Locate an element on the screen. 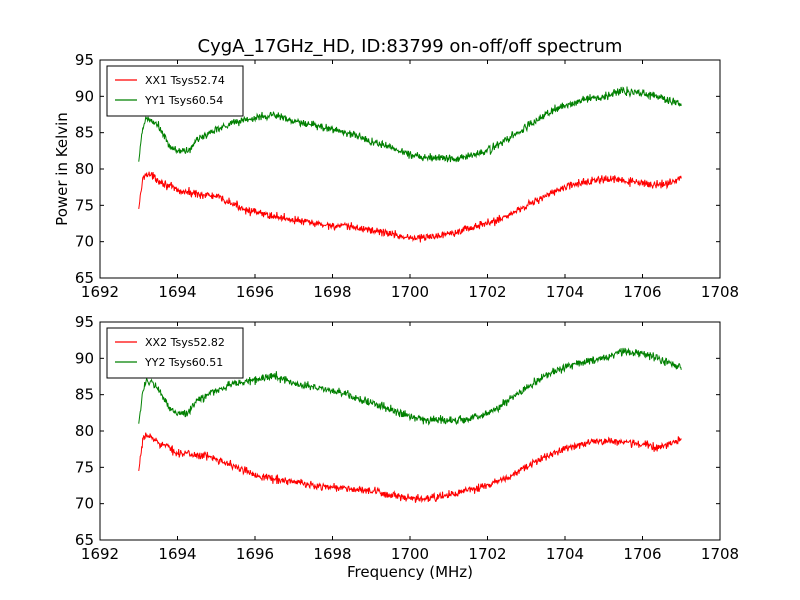 The width and height of the screenshot is (800, 600). legend: XX1 Tsys52.74 YY1 Tsys60.54 is located at coordinates (175, 91).